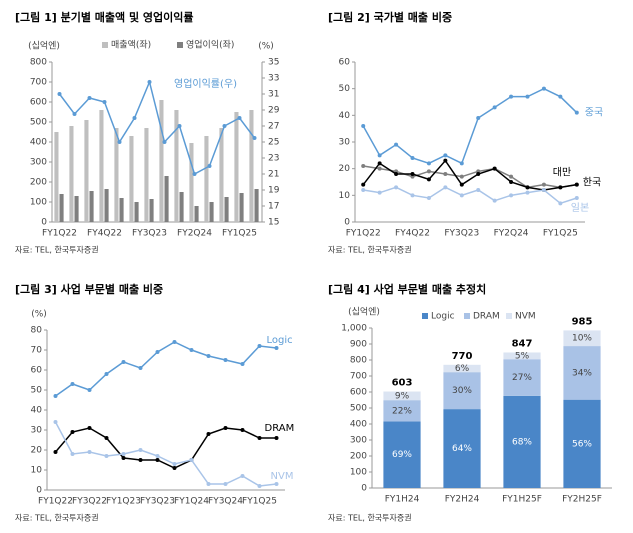 This screenshot has height=533, width=633. Describe the element at coordinates (522, 356) in the screenshot. I see `value-label: 5%` at that location.